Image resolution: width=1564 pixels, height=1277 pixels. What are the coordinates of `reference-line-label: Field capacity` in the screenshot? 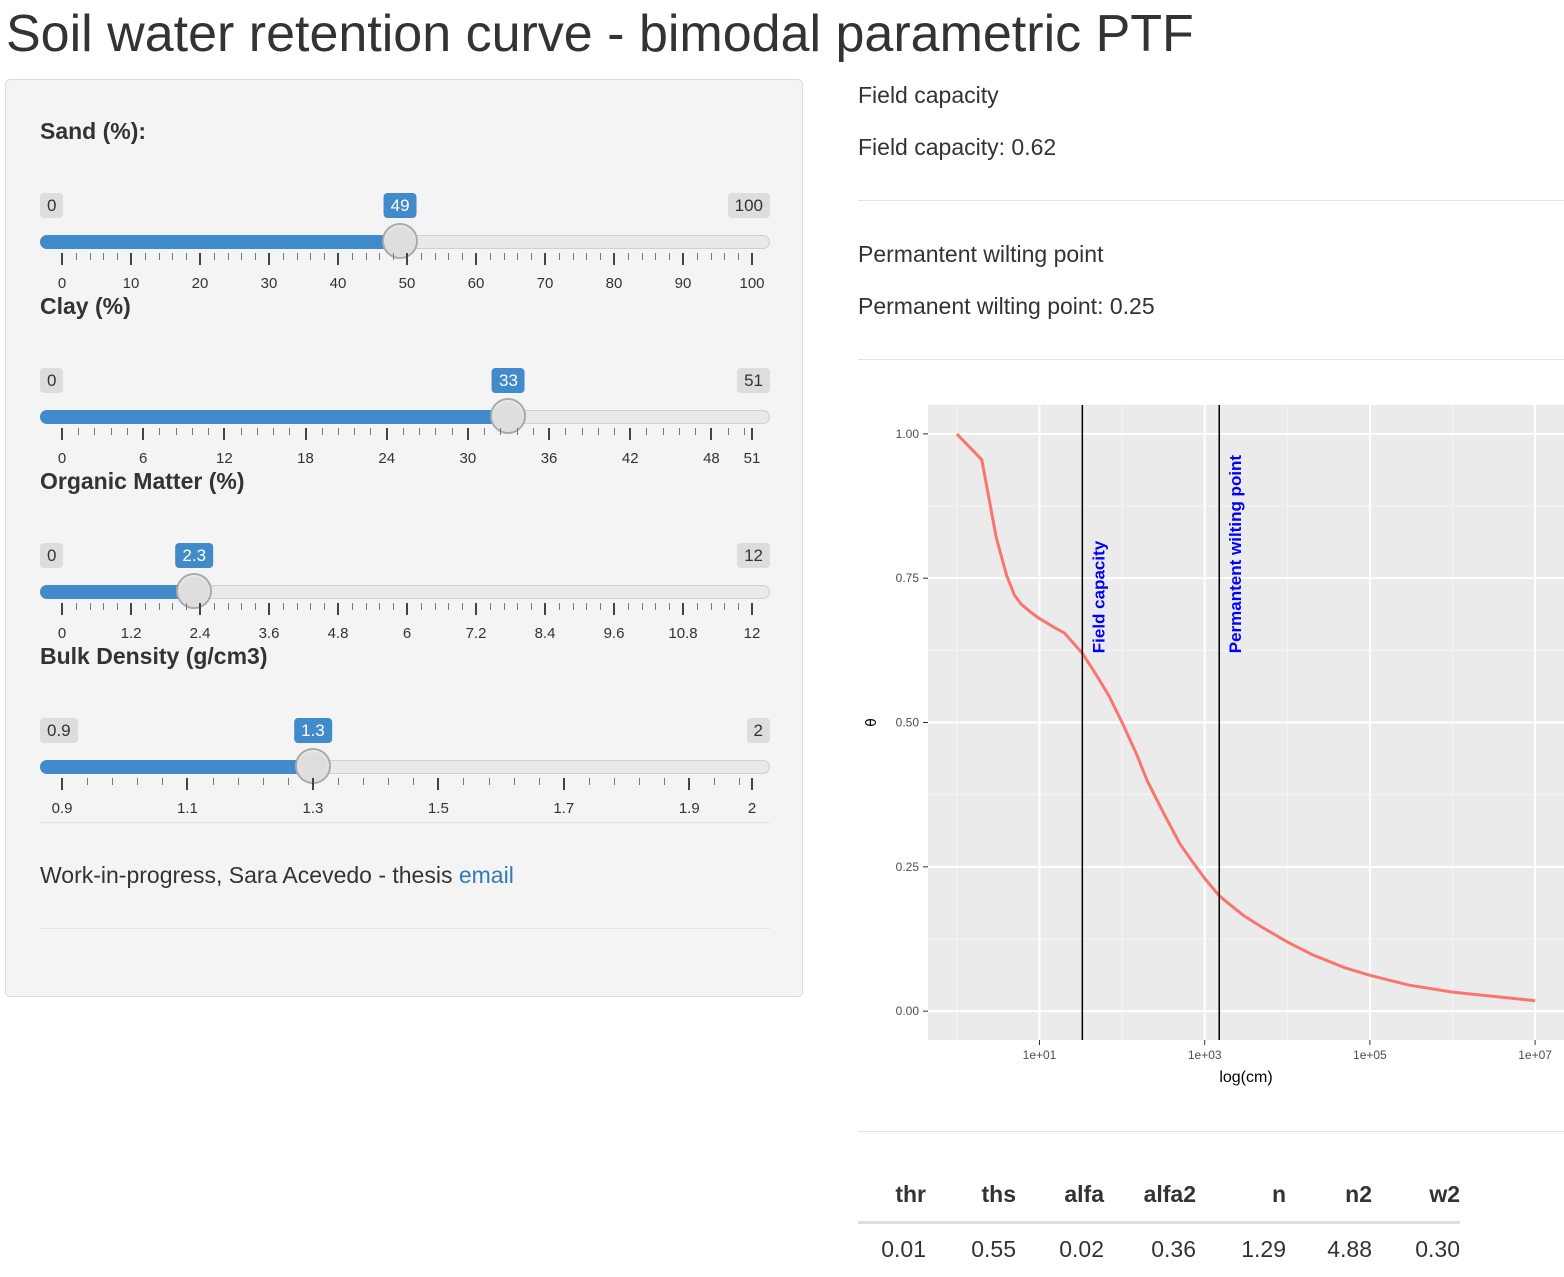 It's located at (1098, 596).